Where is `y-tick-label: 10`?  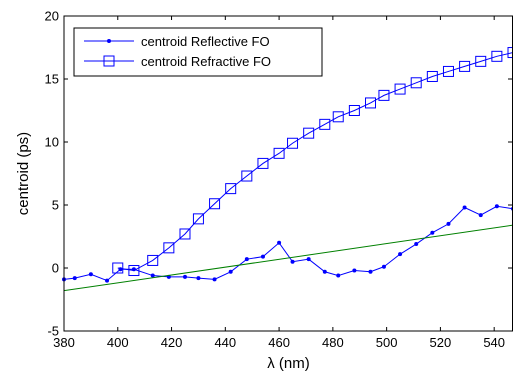
y-tick-label: 10 is located at coordinates (52, 142).